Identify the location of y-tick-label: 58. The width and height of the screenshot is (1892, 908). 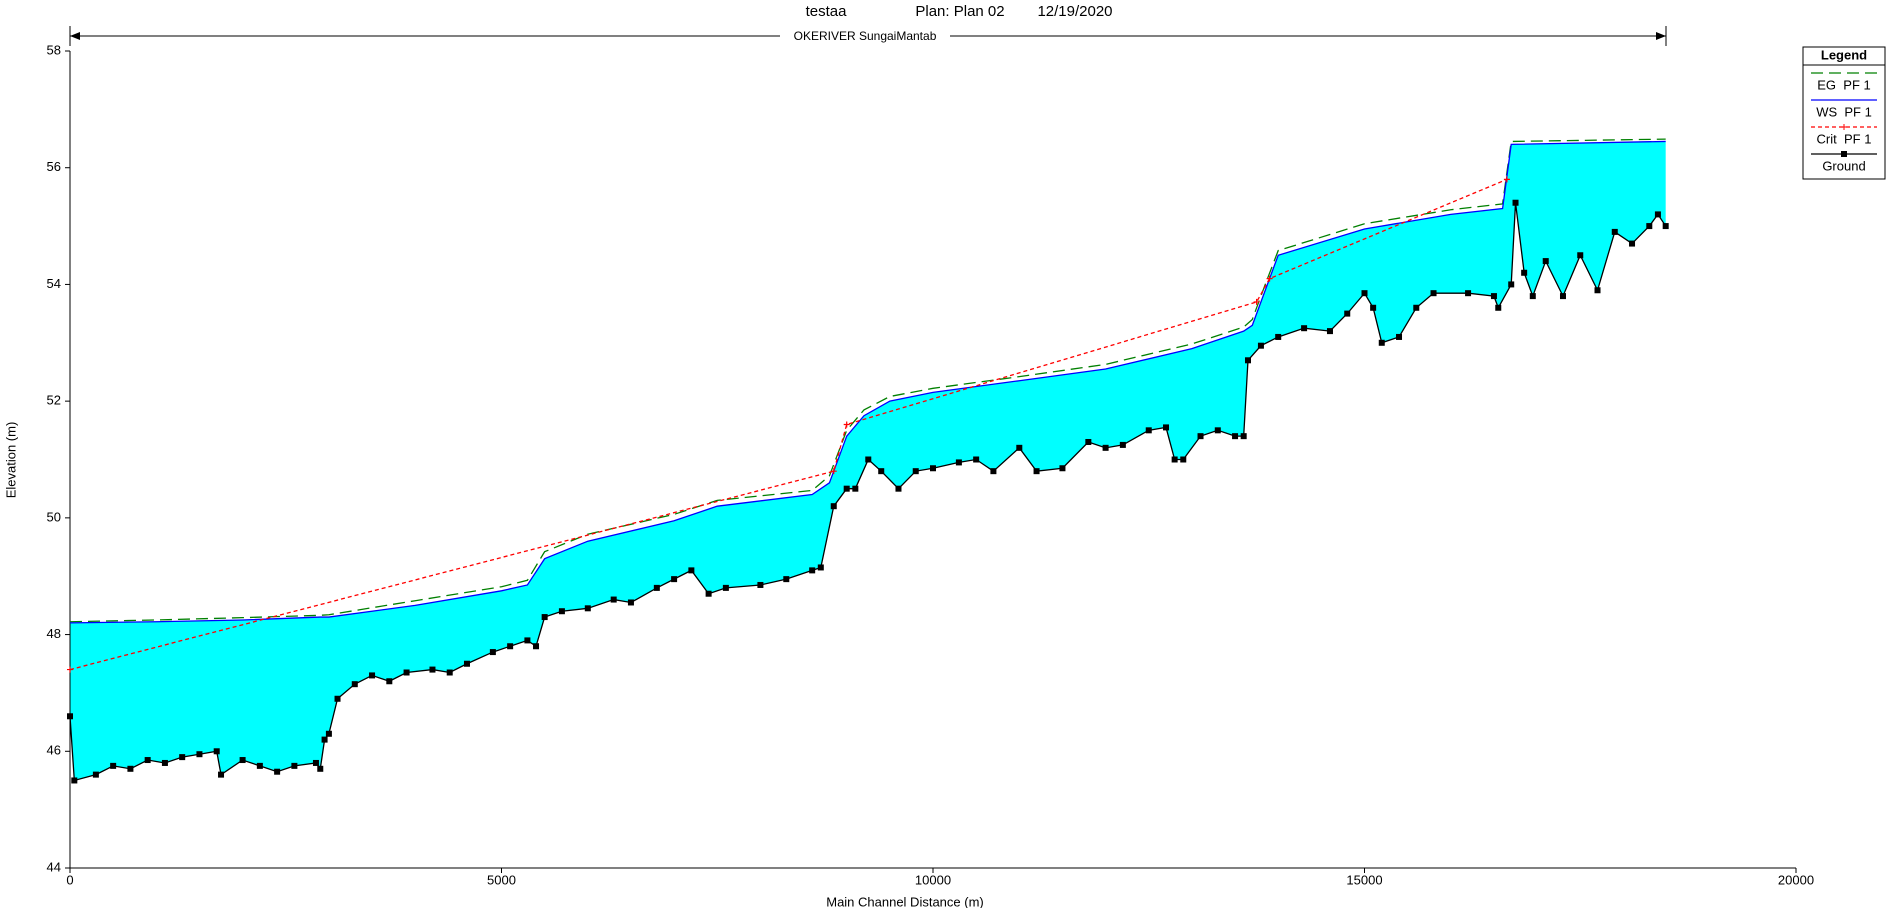
(54, 49).